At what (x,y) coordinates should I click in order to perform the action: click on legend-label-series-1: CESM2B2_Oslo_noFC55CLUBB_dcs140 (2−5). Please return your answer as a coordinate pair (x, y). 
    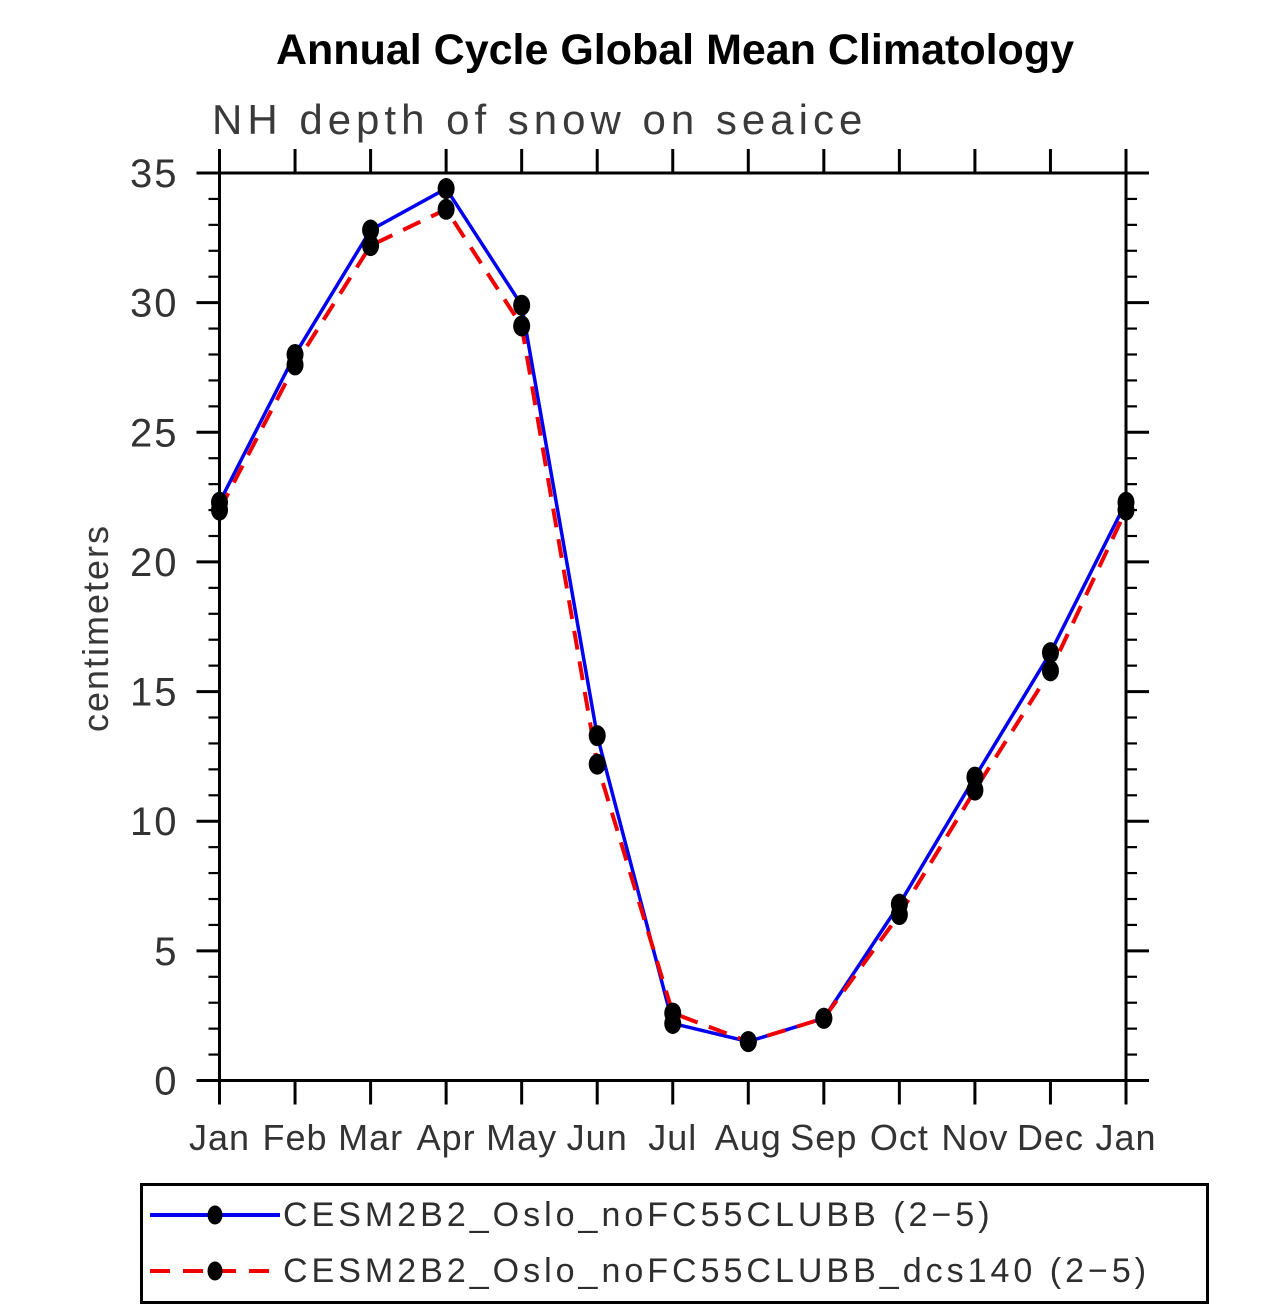
    Looking at the image, I should click on (717, 1271).